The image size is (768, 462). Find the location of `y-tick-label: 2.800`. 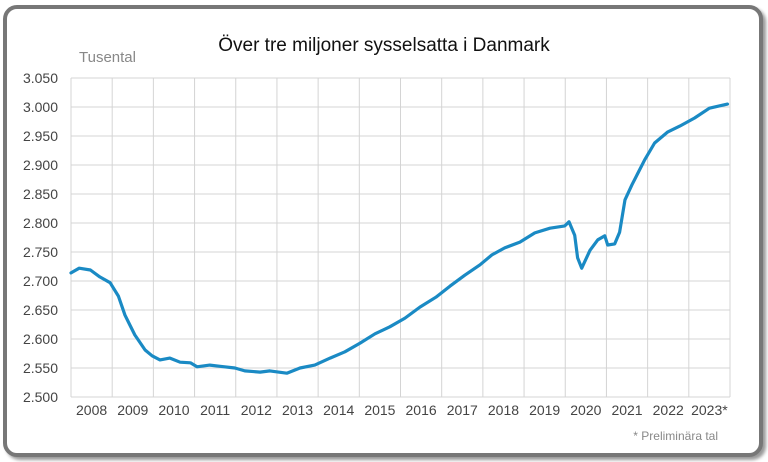

y-tick-label: 2.800 is located at coordinates (40, 223).